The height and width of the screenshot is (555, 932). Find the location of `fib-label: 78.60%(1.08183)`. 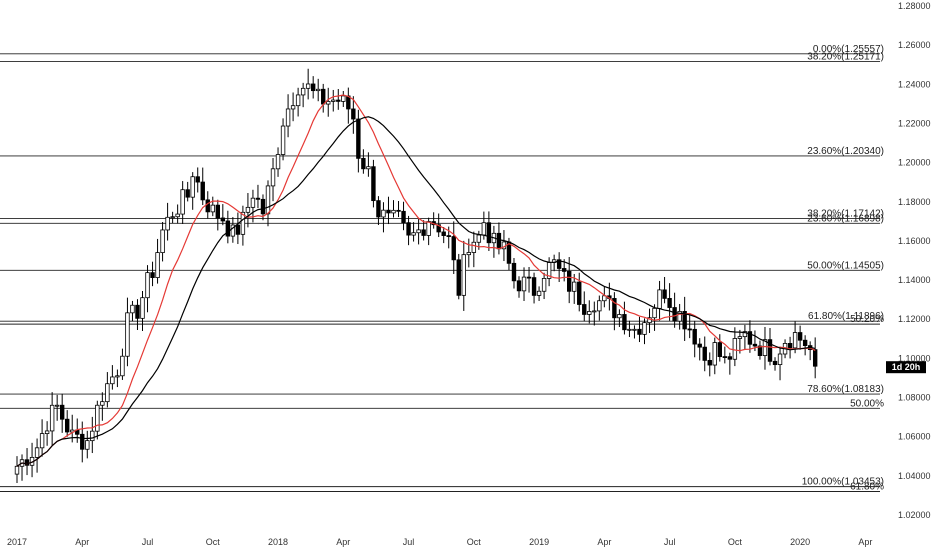

fib-label: 78.60%(1.08183) is located at coordinates (845, 389).